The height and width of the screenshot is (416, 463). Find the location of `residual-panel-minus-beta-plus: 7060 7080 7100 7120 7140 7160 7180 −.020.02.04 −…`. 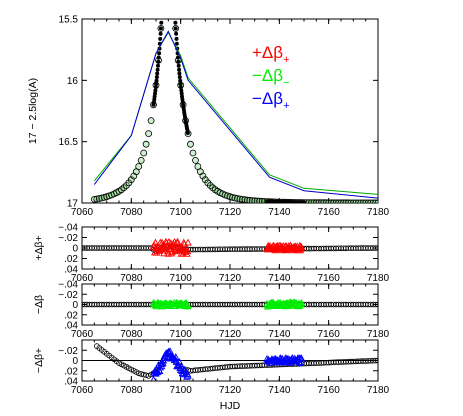

residual-panel-minus-beta-plus: 7060 7080 7100 7120 7140 7160 7180 −.020.02.04 −… is located at coordinates (211, 375).